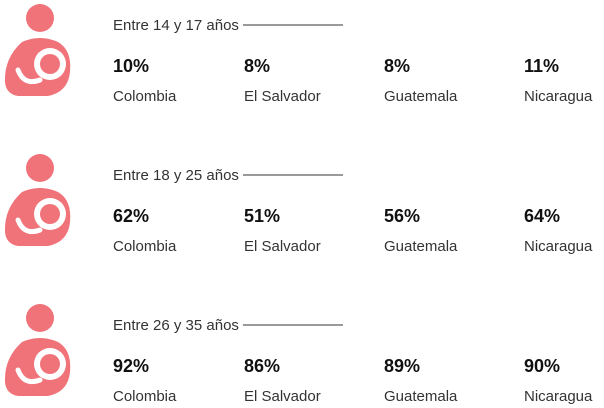  Describe the element at coordinates (131, 66) in the screenshot. I see `stat-value: 10%` at that location.